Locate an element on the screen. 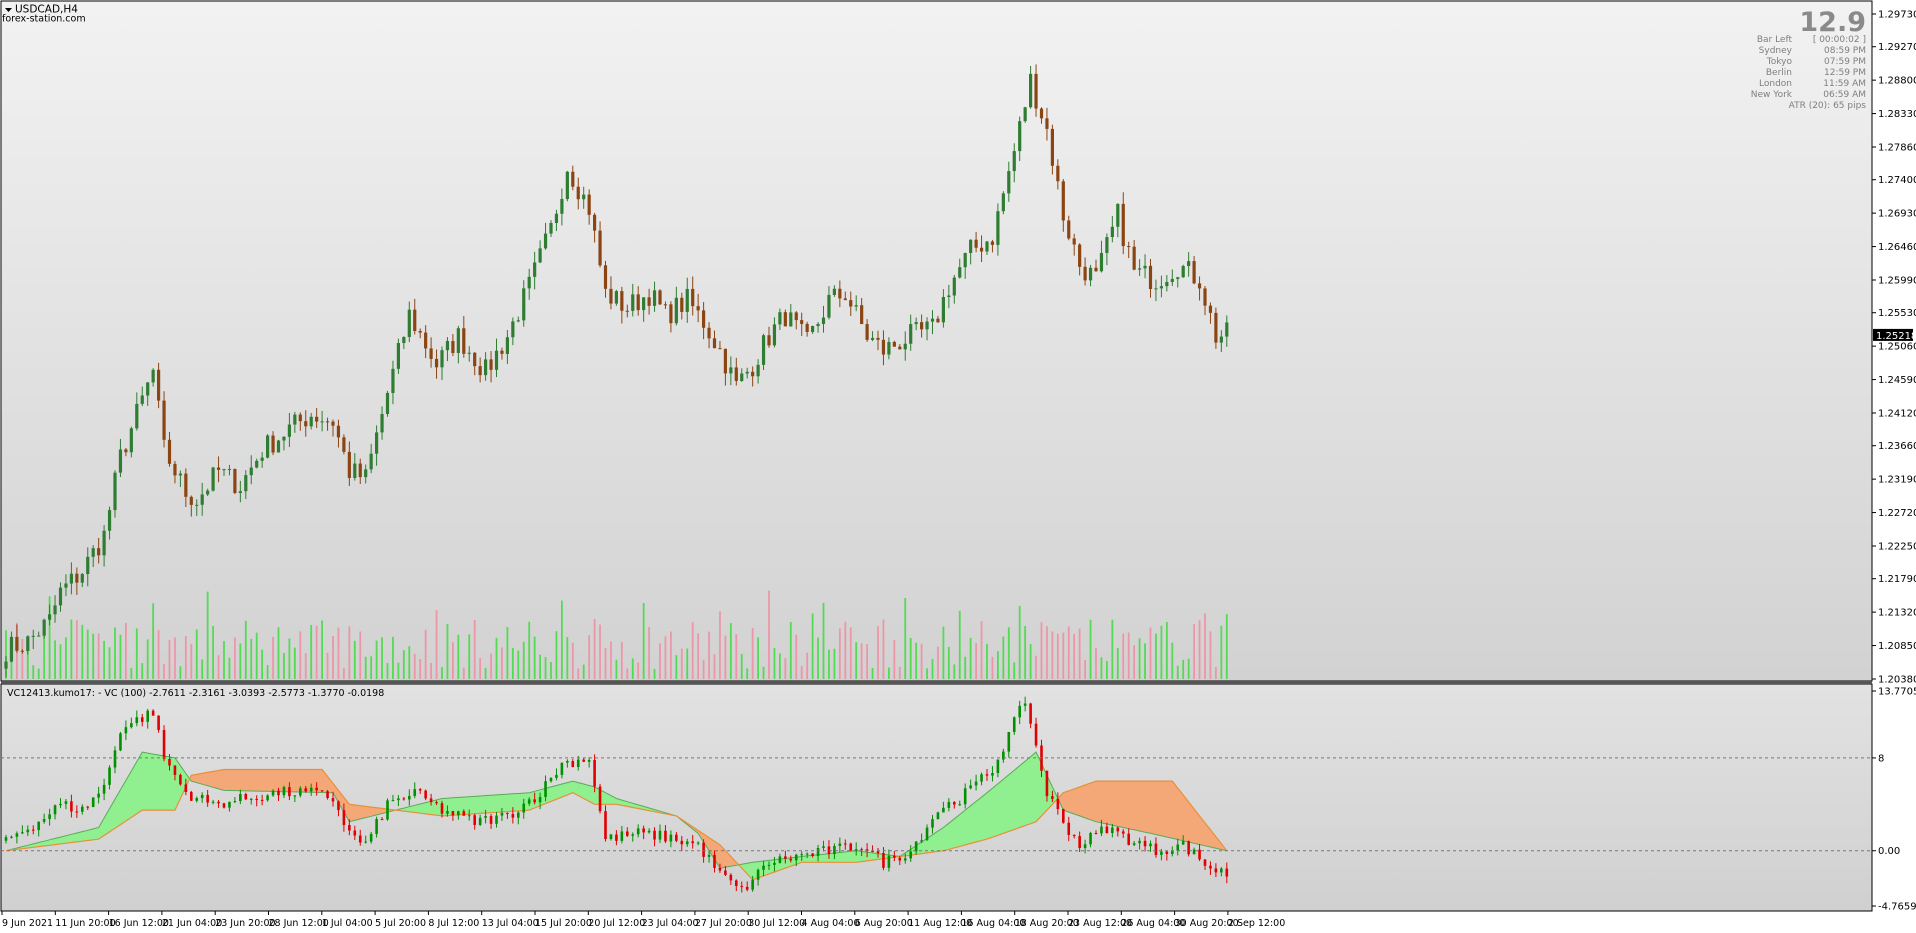 This screenshot has height=933, width=1916. symbol-title: USDCAD,H4 is located at coordinates (46, 10).